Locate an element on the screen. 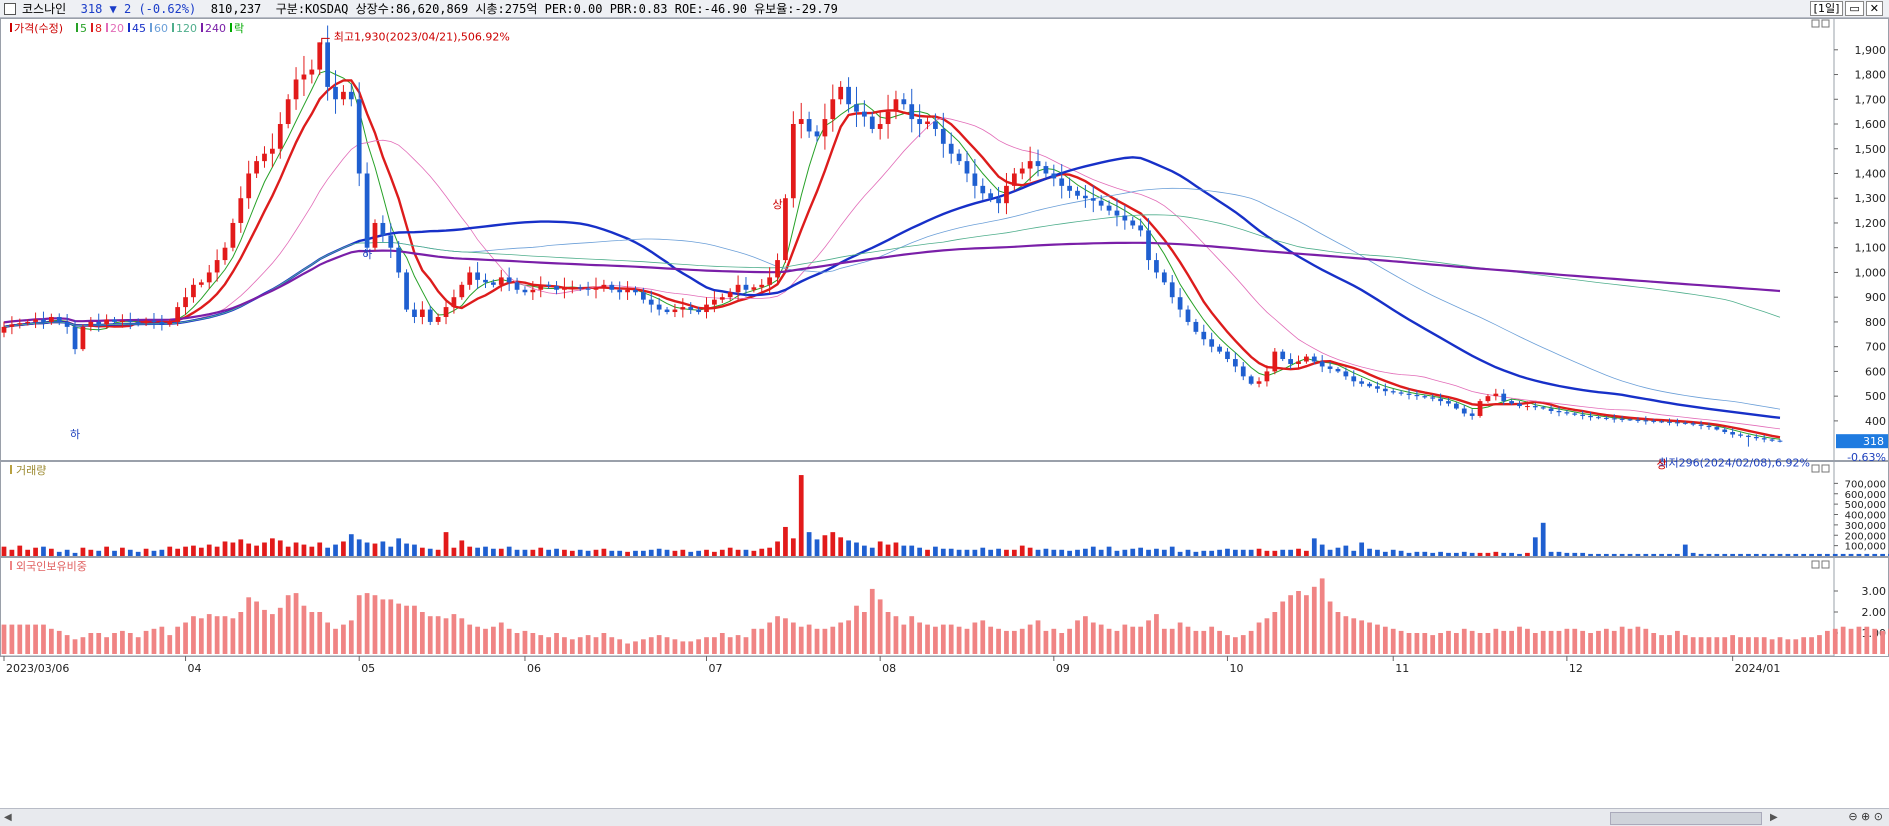 The height and width of the screenshot is (826, 1889). zoom-controls-icon: ⊖ ⊕ ⊙ is located at coordinates (1865, 816).